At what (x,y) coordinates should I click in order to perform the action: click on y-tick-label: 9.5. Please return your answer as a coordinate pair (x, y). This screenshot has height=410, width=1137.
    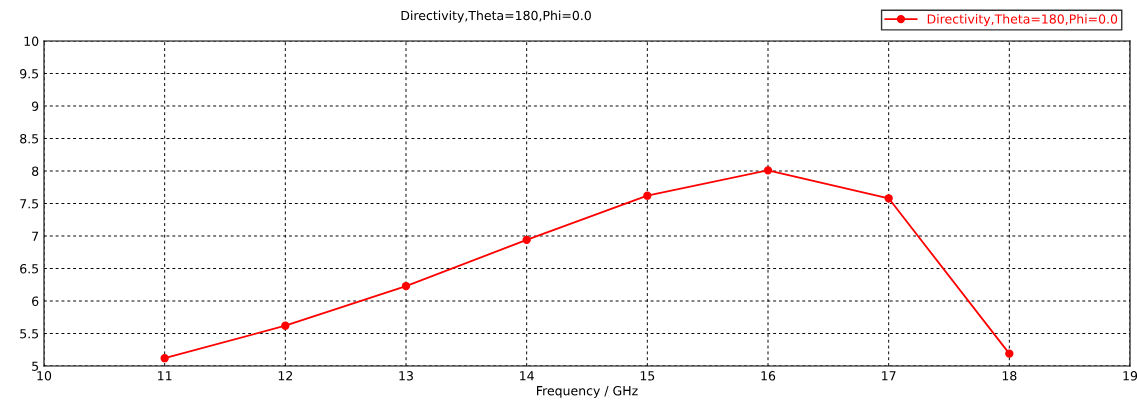
    Looking at the image, I should click on (29, 73).